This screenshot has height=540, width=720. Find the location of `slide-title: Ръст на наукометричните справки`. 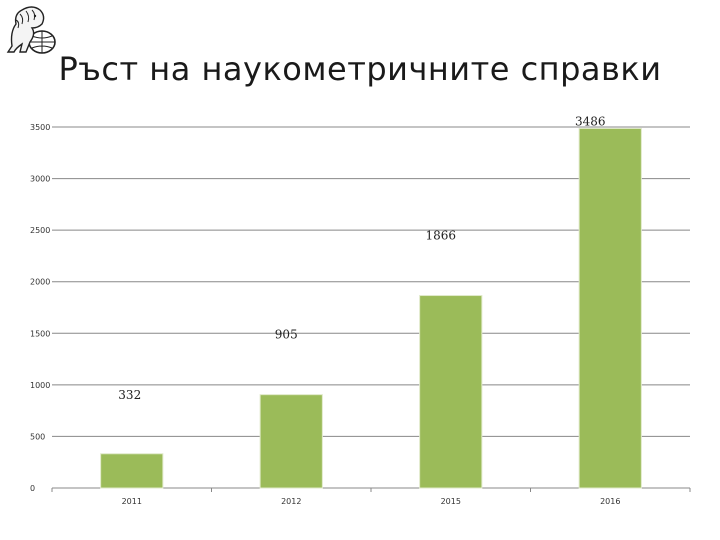

slide-title: Ръст на наукометричните справки is located at coordinates (360, 69).